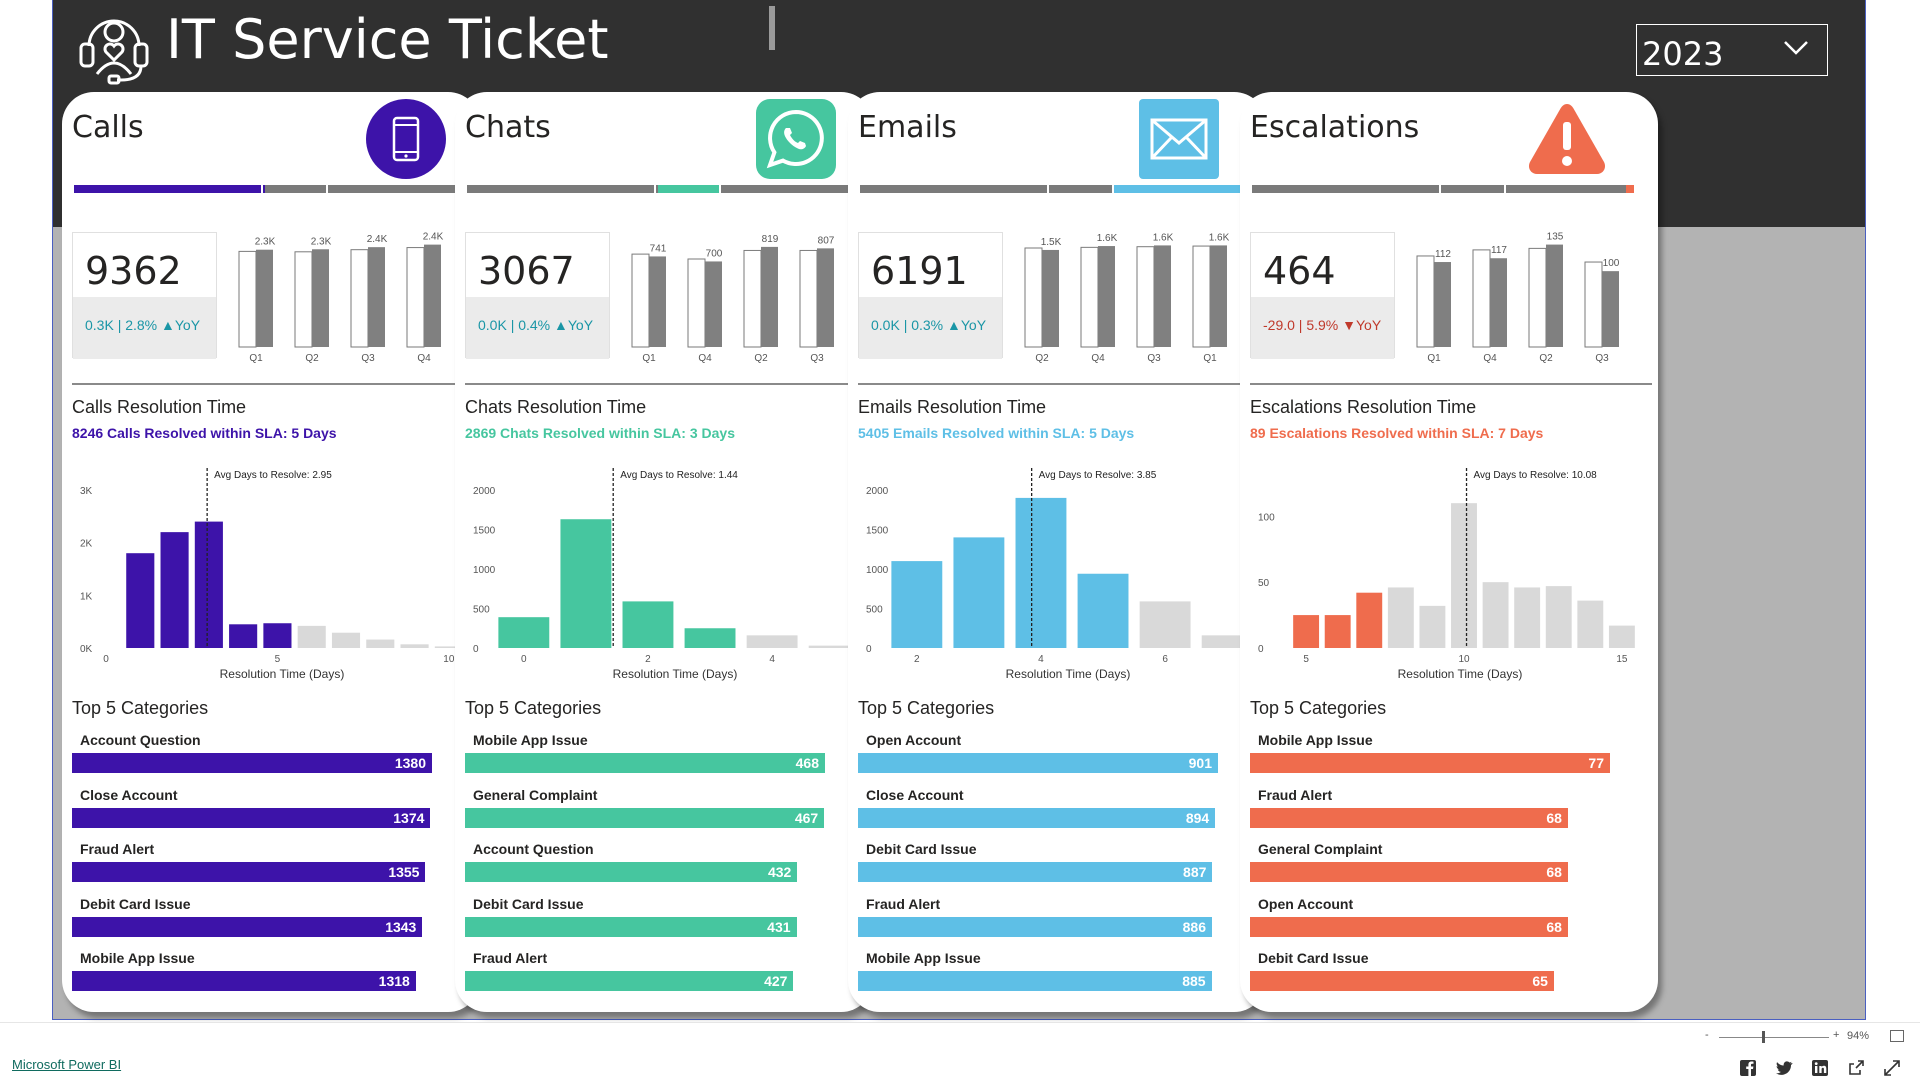 The image size is (1920, 1080). What do you see at coordinates (1037, 817) in the screenshot?
I see `category-bar: 894` at bounding box center [1037, 817].